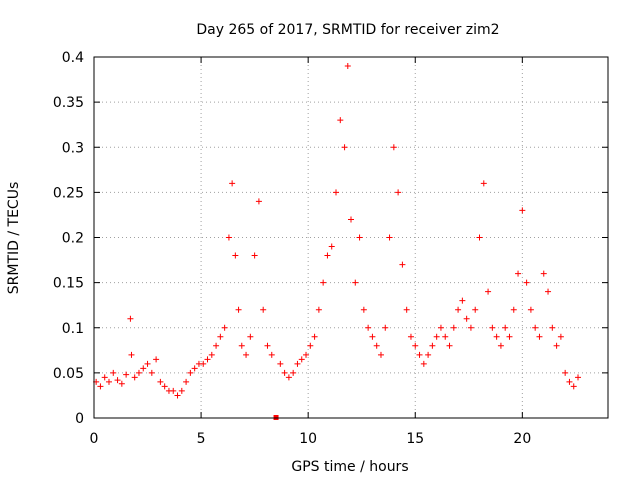 This screenshot has width=640, height=480. What do you see at coordinates (94, 439) in the screenshot?
I see `x-tick-label: 0` at bounding box center [94, 439].